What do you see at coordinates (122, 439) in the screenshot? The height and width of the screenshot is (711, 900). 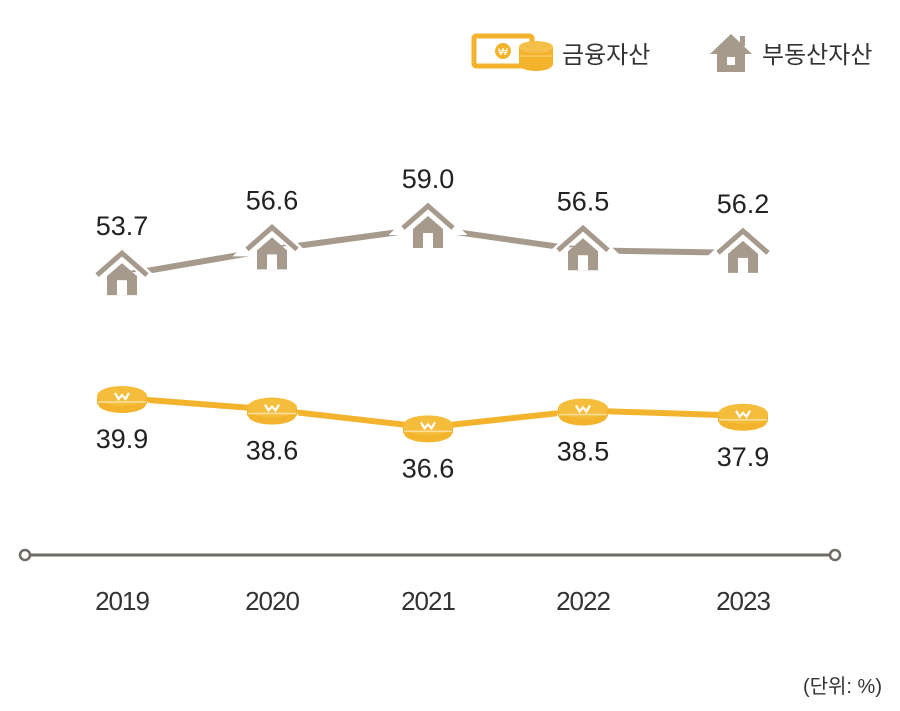 I see `data-label: 39.9` at bounding box center [122, 439].